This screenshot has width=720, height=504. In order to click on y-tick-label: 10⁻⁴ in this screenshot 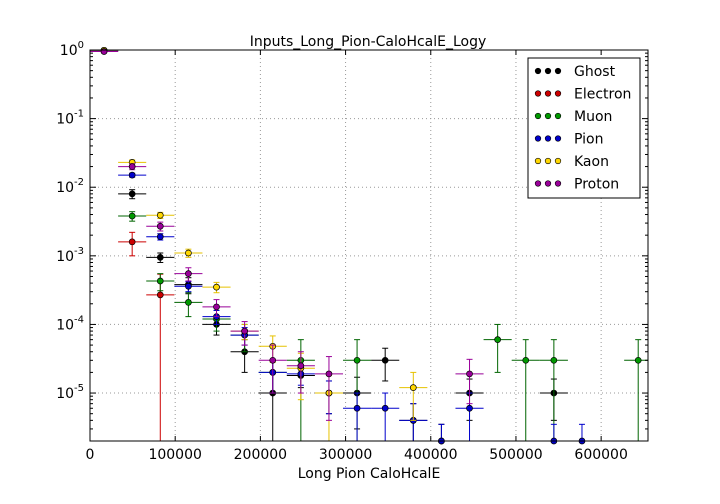, I will do `click(70, 323)`.